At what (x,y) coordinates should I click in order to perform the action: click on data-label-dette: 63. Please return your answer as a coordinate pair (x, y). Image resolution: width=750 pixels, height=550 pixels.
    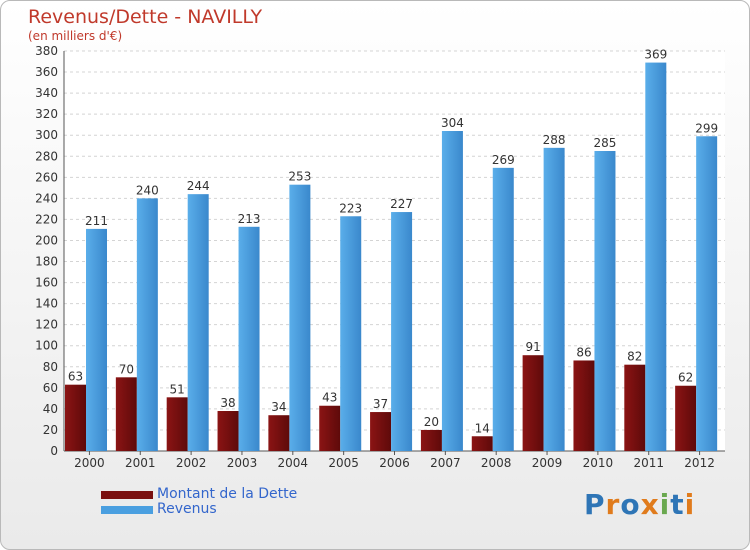
    Looking at the image, I should click on (75, 377).